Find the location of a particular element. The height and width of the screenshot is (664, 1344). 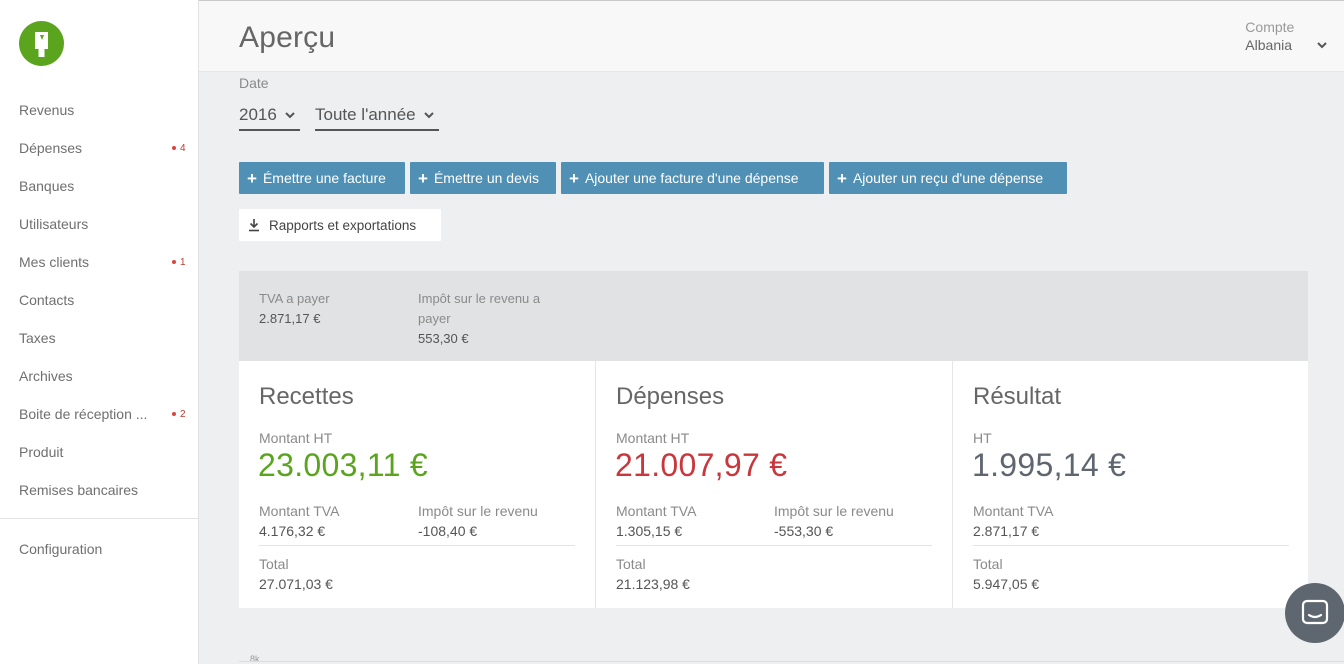

vat-value: 1.305,15 € is located at coordinates (649, 531).